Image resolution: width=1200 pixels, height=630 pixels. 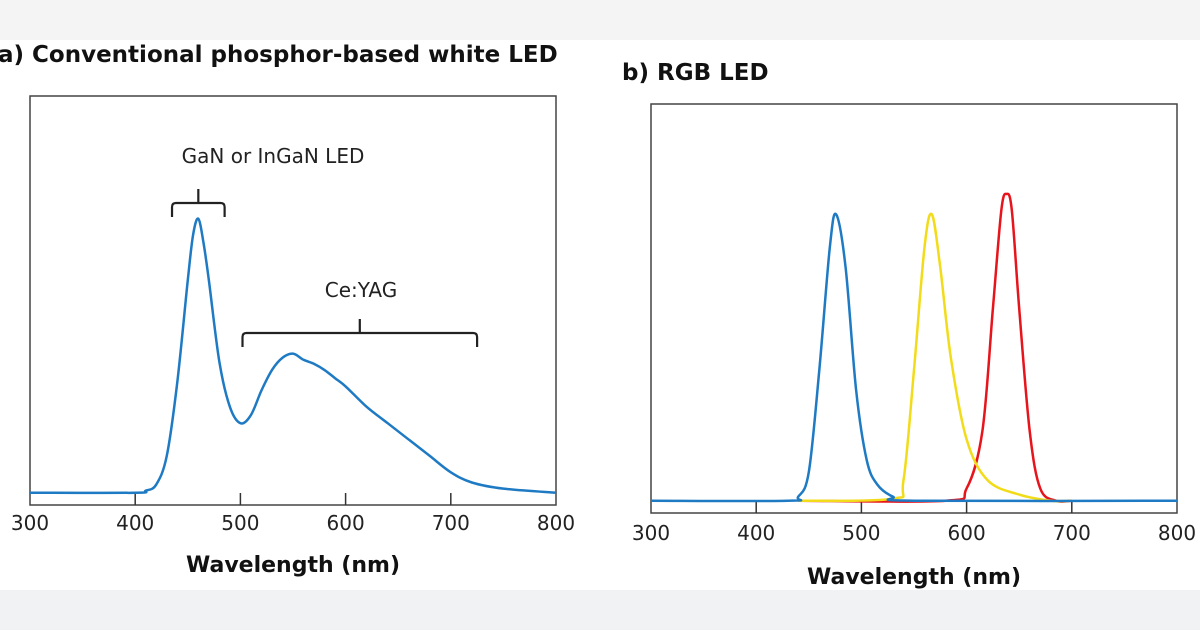 What do you see at coordinates (361, 290) in the screenshot?
I see `annotation-ceyag: Ce:YAG` at bounding box center [361, 290].